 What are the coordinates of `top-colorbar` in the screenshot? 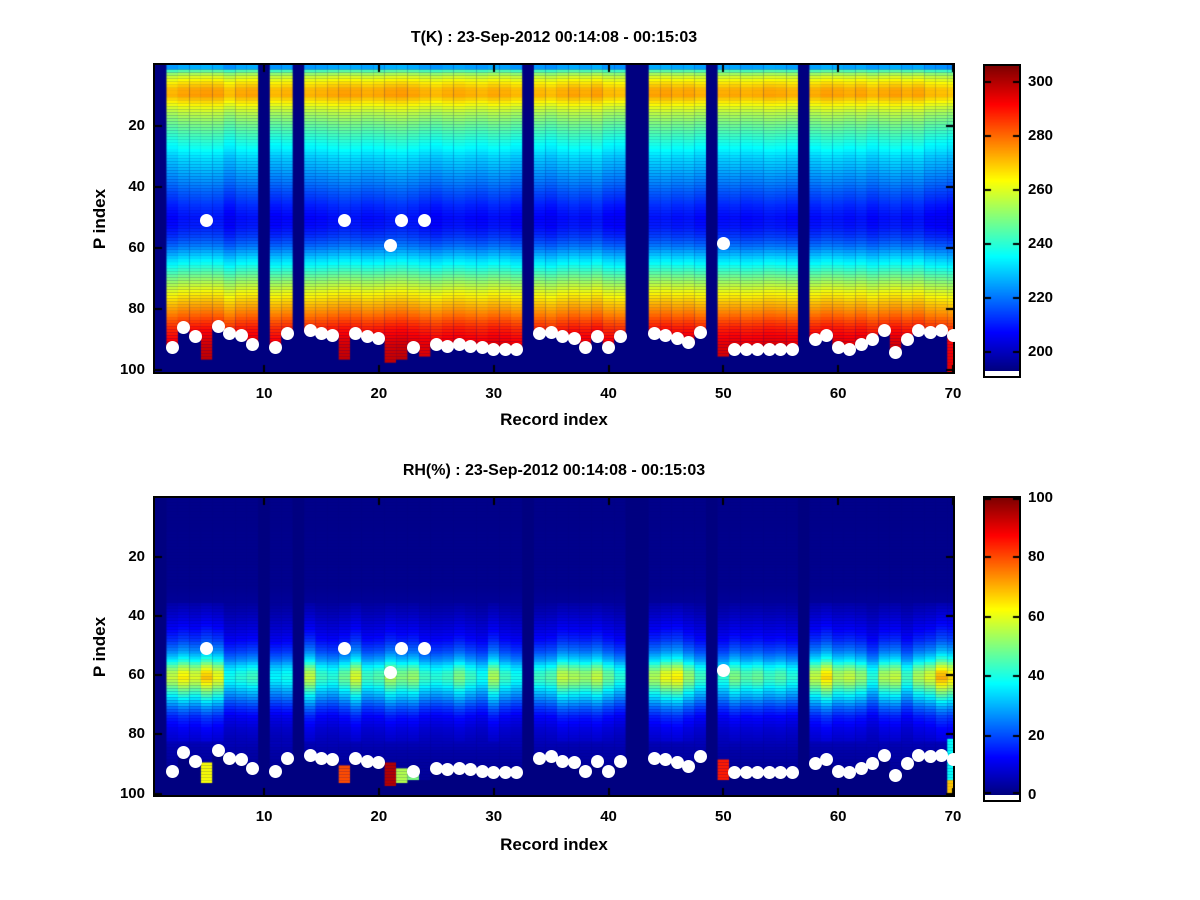 It's located at (1002, 221).